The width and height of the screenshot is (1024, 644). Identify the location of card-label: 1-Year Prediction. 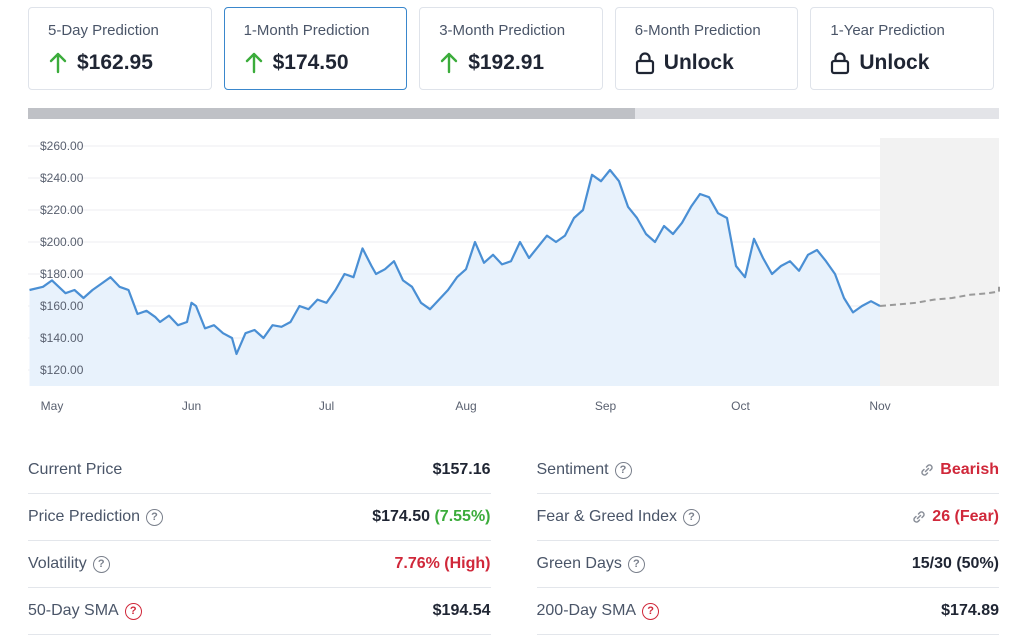
(887, 30).